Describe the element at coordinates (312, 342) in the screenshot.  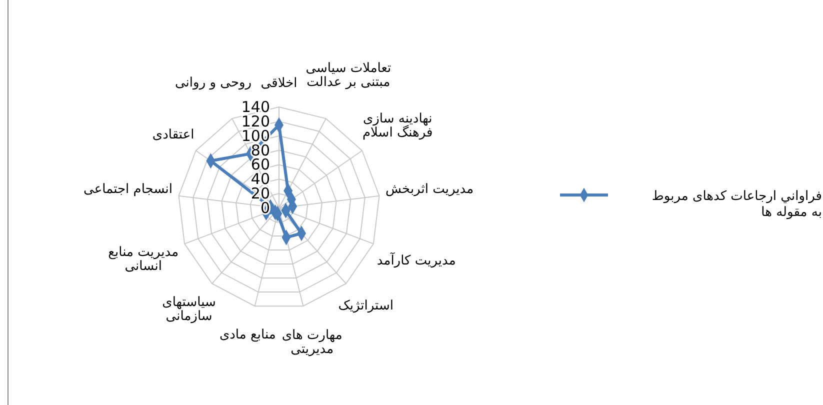
I see `spoke-label: مهارت های مدیریتی` at that location.